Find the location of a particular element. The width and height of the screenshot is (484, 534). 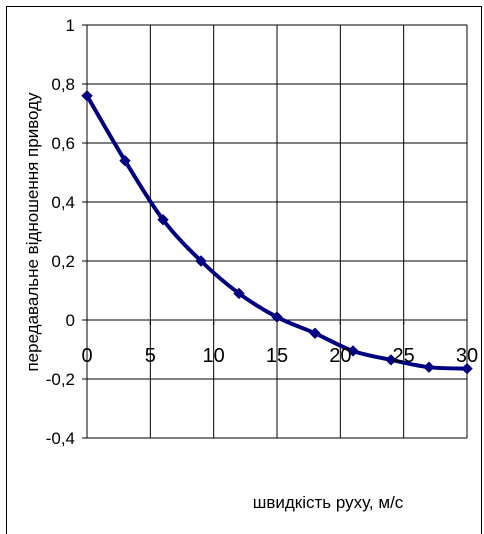

x-tick-label: 20 is located at coordinates (340, 356).